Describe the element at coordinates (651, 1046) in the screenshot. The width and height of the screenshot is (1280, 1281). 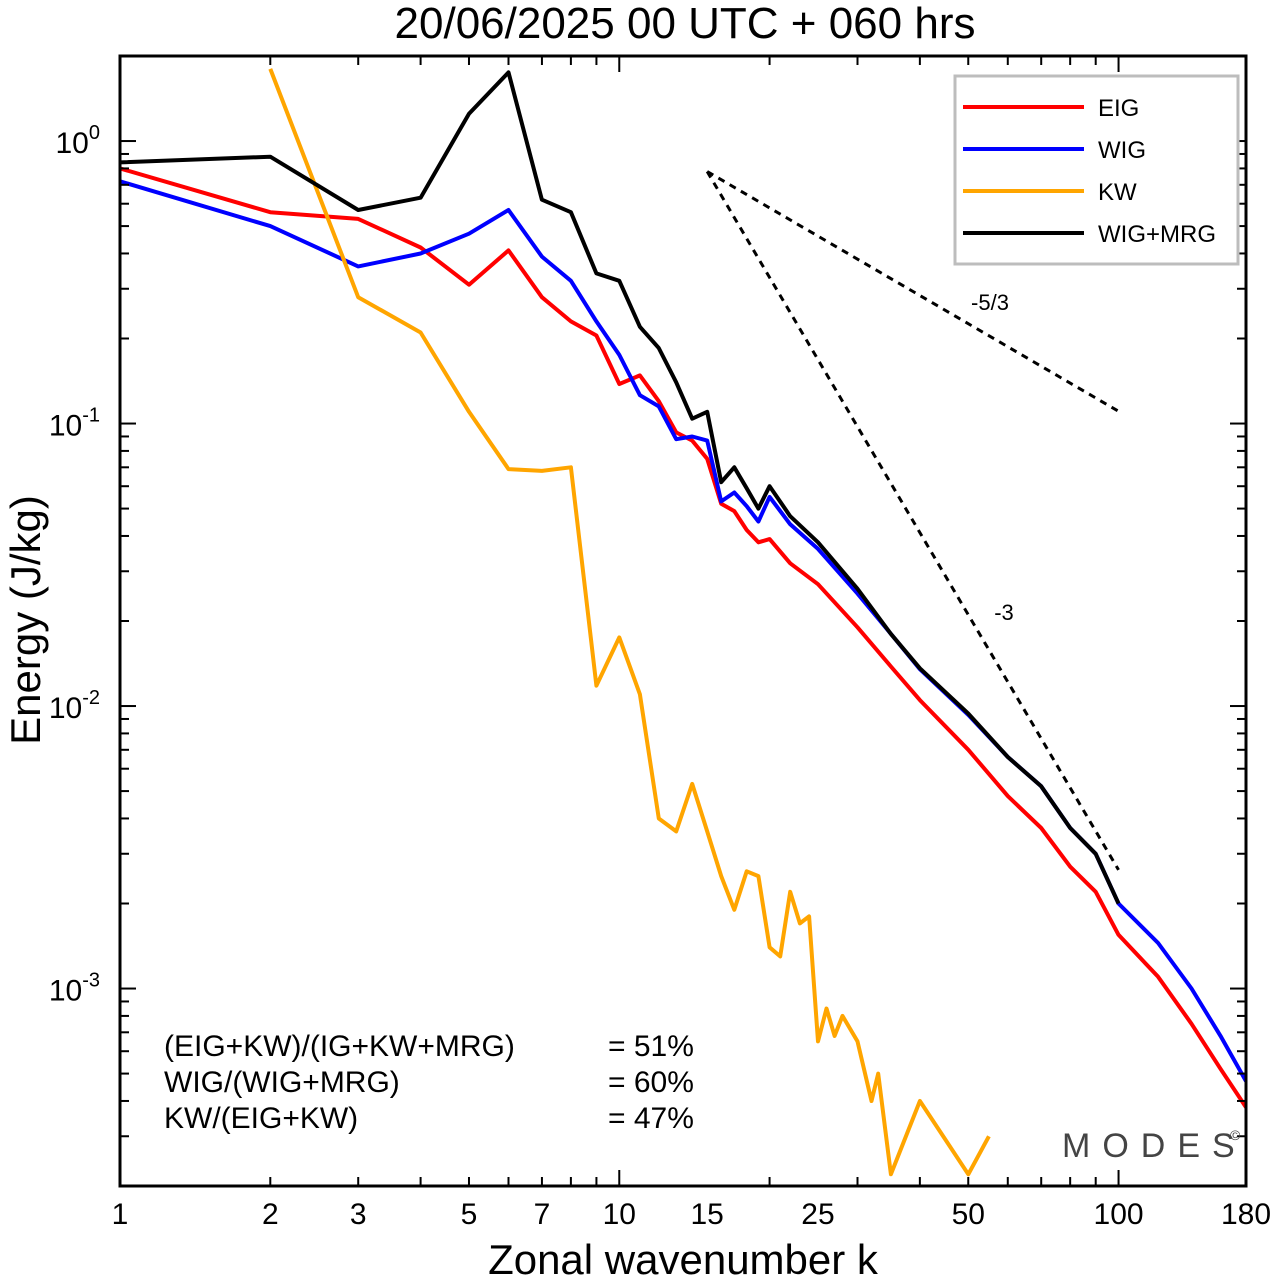
I see `ratio-value: = 51%` at that location.